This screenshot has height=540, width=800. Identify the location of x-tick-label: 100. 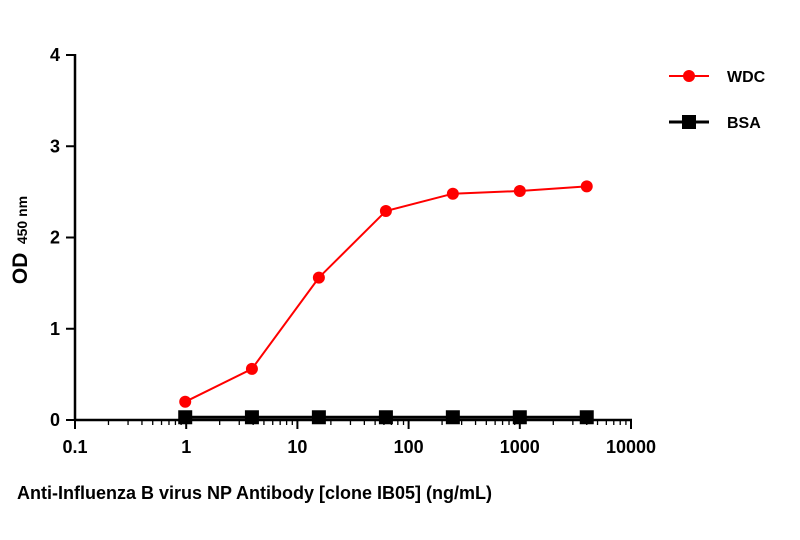
(409, 447).